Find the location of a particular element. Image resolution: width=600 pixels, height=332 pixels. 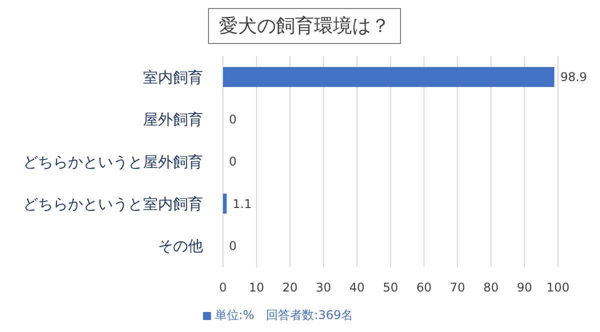

x-tick-label: 60 is located at coordinates (424, 287).